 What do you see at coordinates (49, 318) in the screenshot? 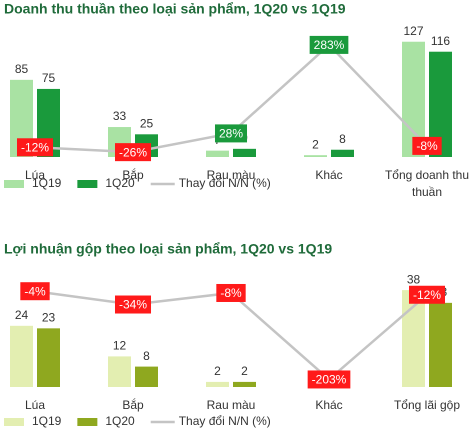
I see `bar-label: 23` at bounding box center [49, 318].